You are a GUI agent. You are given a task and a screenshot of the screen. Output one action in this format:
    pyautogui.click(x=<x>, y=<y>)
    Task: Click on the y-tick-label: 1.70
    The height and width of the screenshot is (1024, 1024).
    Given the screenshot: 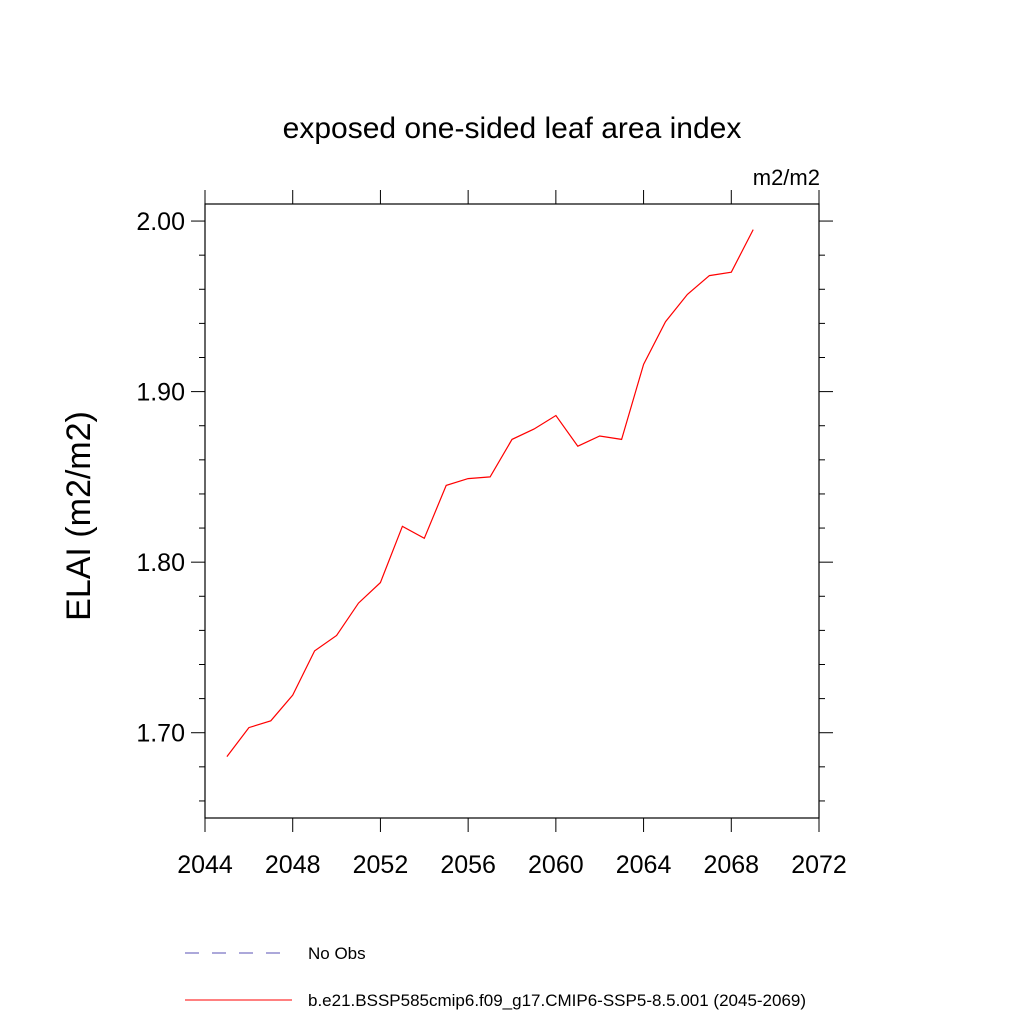 What is the action you would take?
    pyautogui.click(x=160, y=734)
    